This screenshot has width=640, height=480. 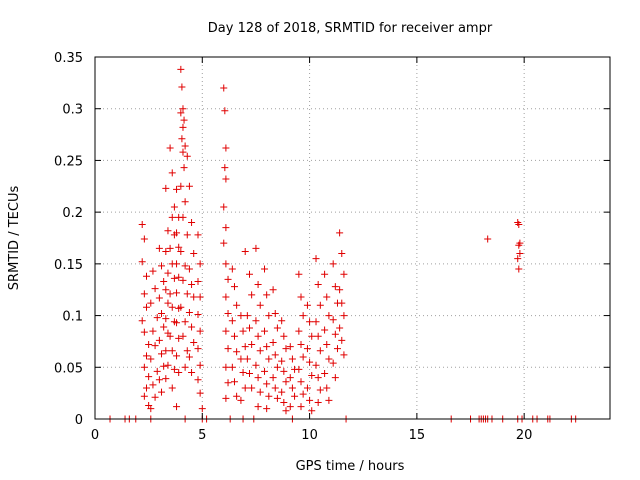 I want to click on y-tick-label: 0, so click(x=79, y=420).